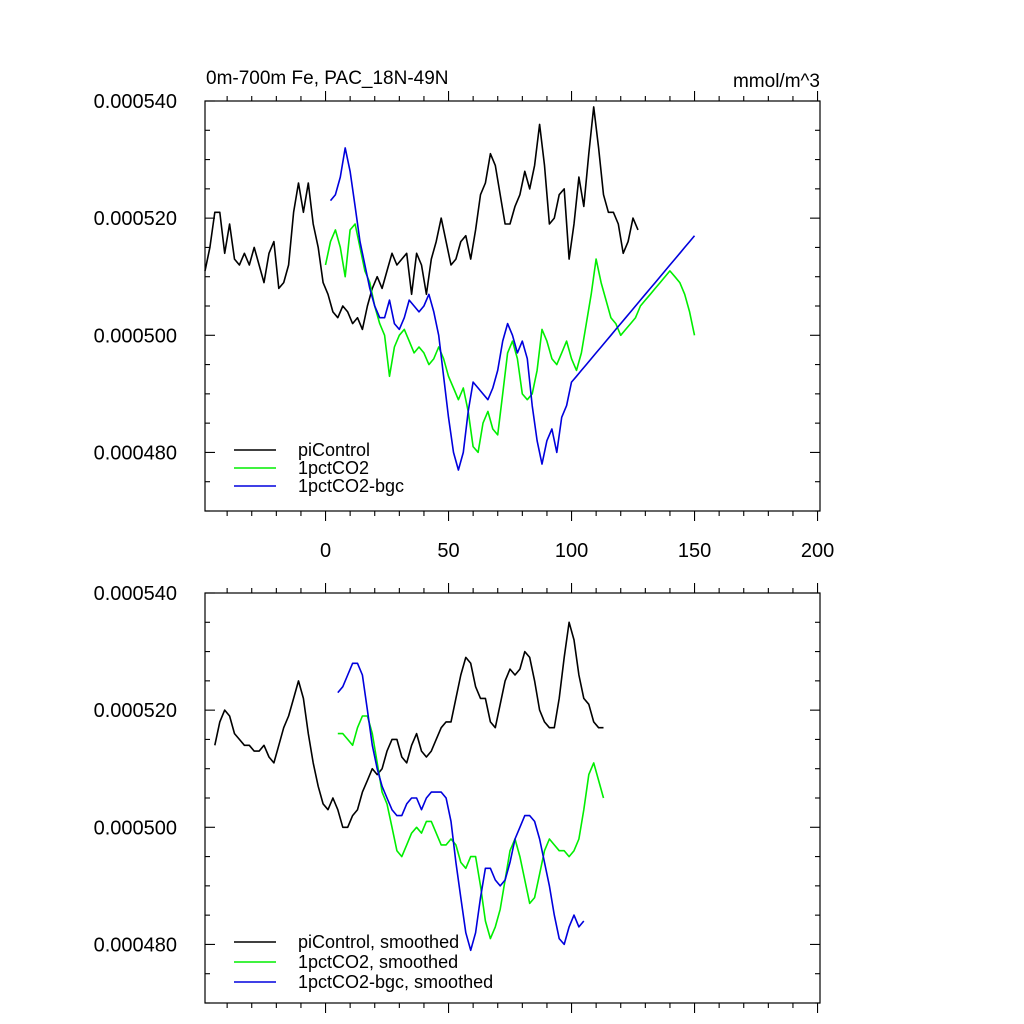  What do you see at coordinates (395, 982) in the screenshot?
I see `legend-label: 1pctCO2-bgc, smoothed` at bounding box center [395, 982].